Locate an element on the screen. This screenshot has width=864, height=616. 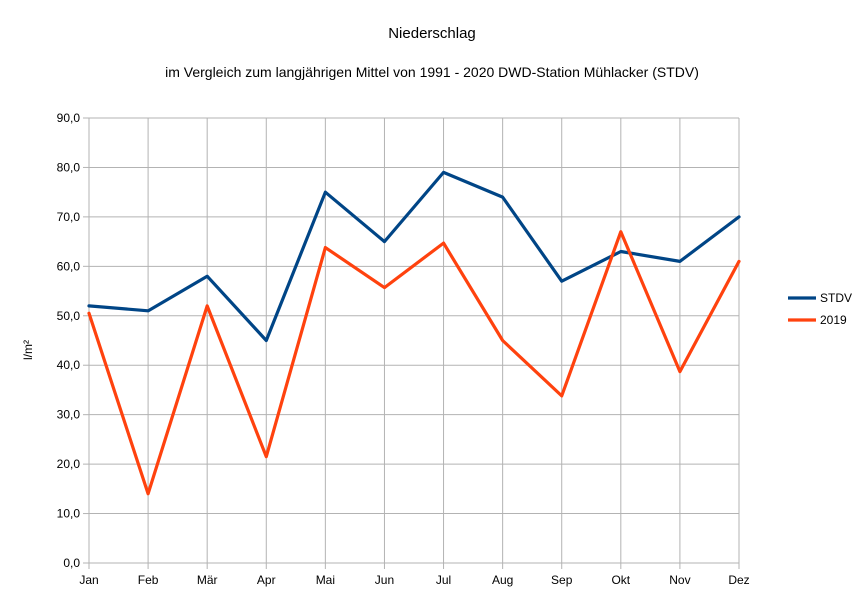
x-tick-label: Jan is located at coordinates (88, 580).